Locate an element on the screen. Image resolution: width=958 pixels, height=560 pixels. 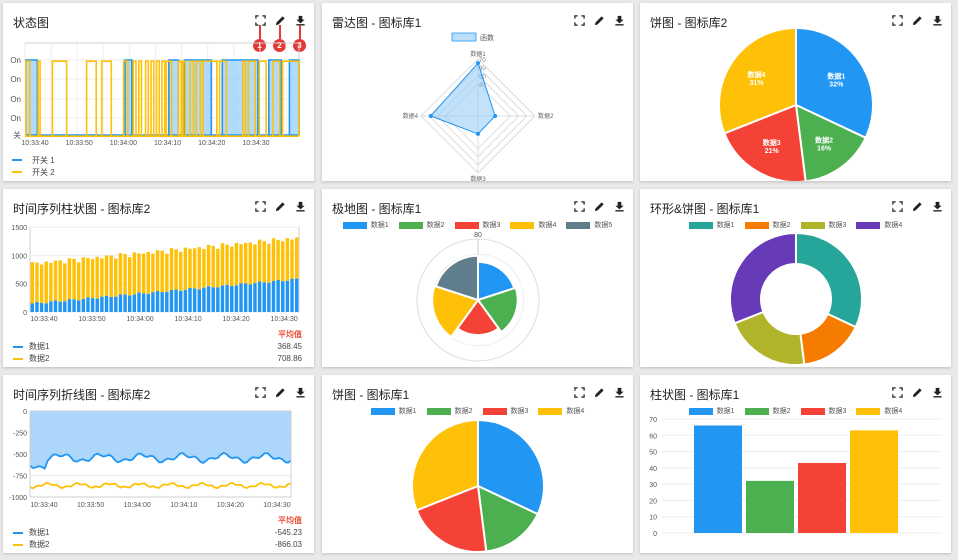
card-radar: 雷达图 - 图标库1 函数40506070数据1数据2数据3数据4 is located at coordinates (477, 92).